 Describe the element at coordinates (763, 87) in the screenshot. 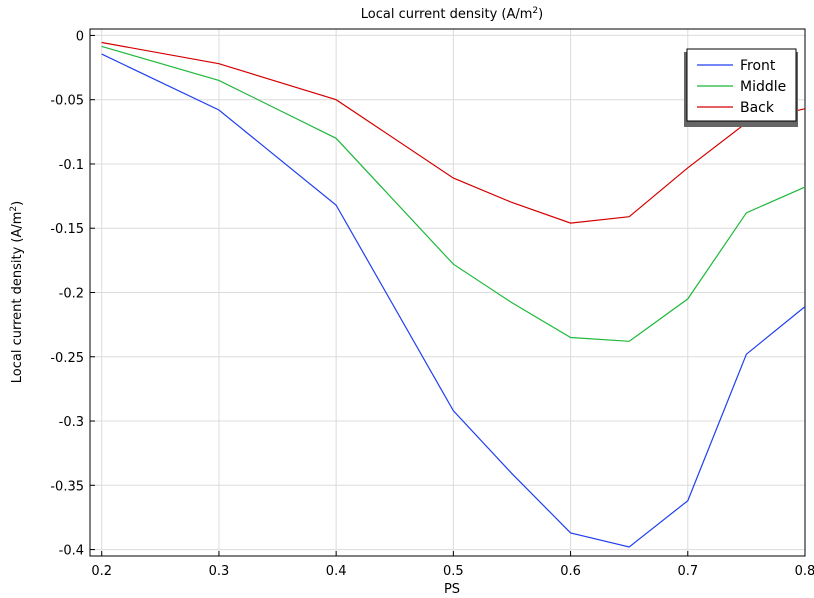

I see `legend-label: Middle` at that location.